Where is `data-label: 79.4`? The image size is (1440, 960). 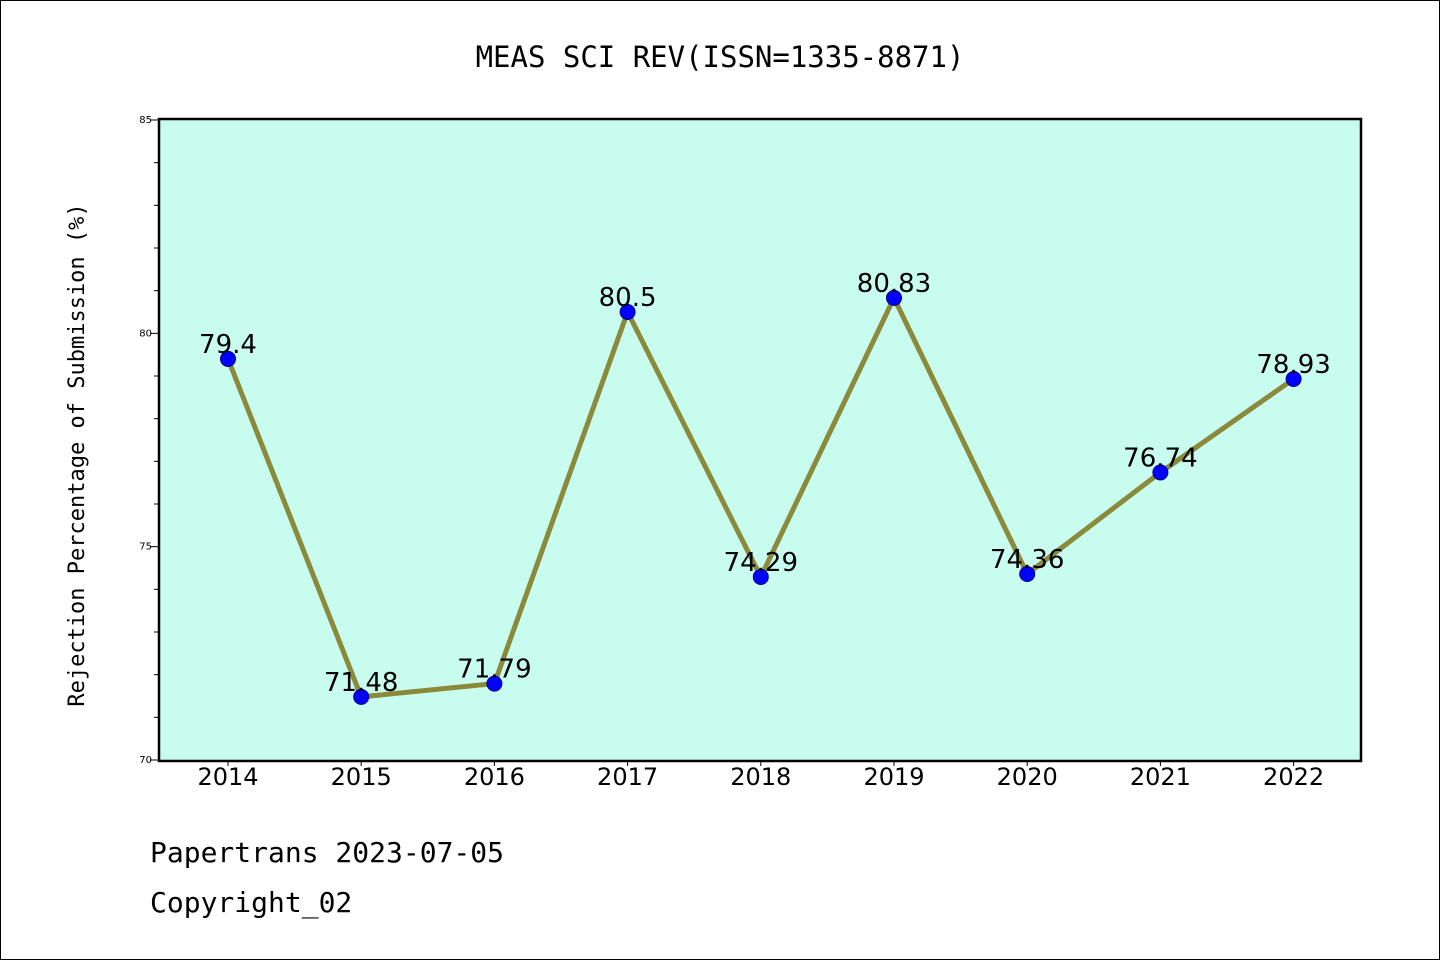
data-label: 79.4 is located at coordinates (228, 345).